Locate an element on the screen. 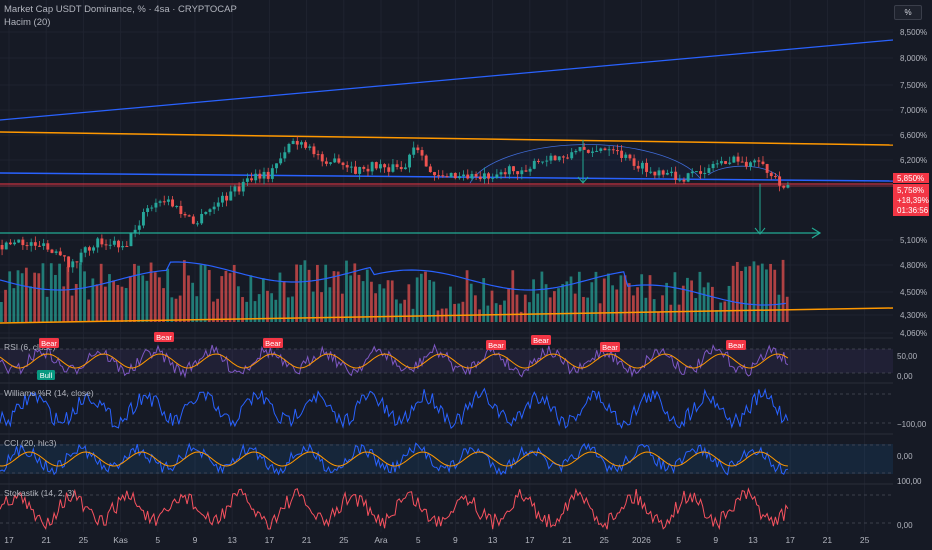  price-tick: 4,300% is located at coordinates (913, 315).